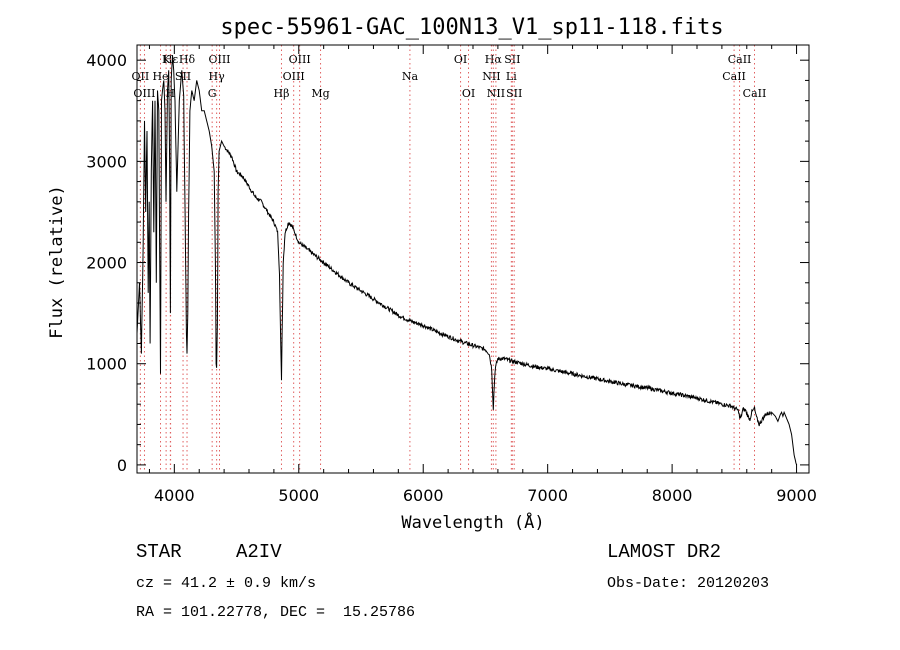  What do you see at coordinates (460, 59) in the screenshot?
I see `spectral-line-label-16: OI` at bounding box center [460, 59].